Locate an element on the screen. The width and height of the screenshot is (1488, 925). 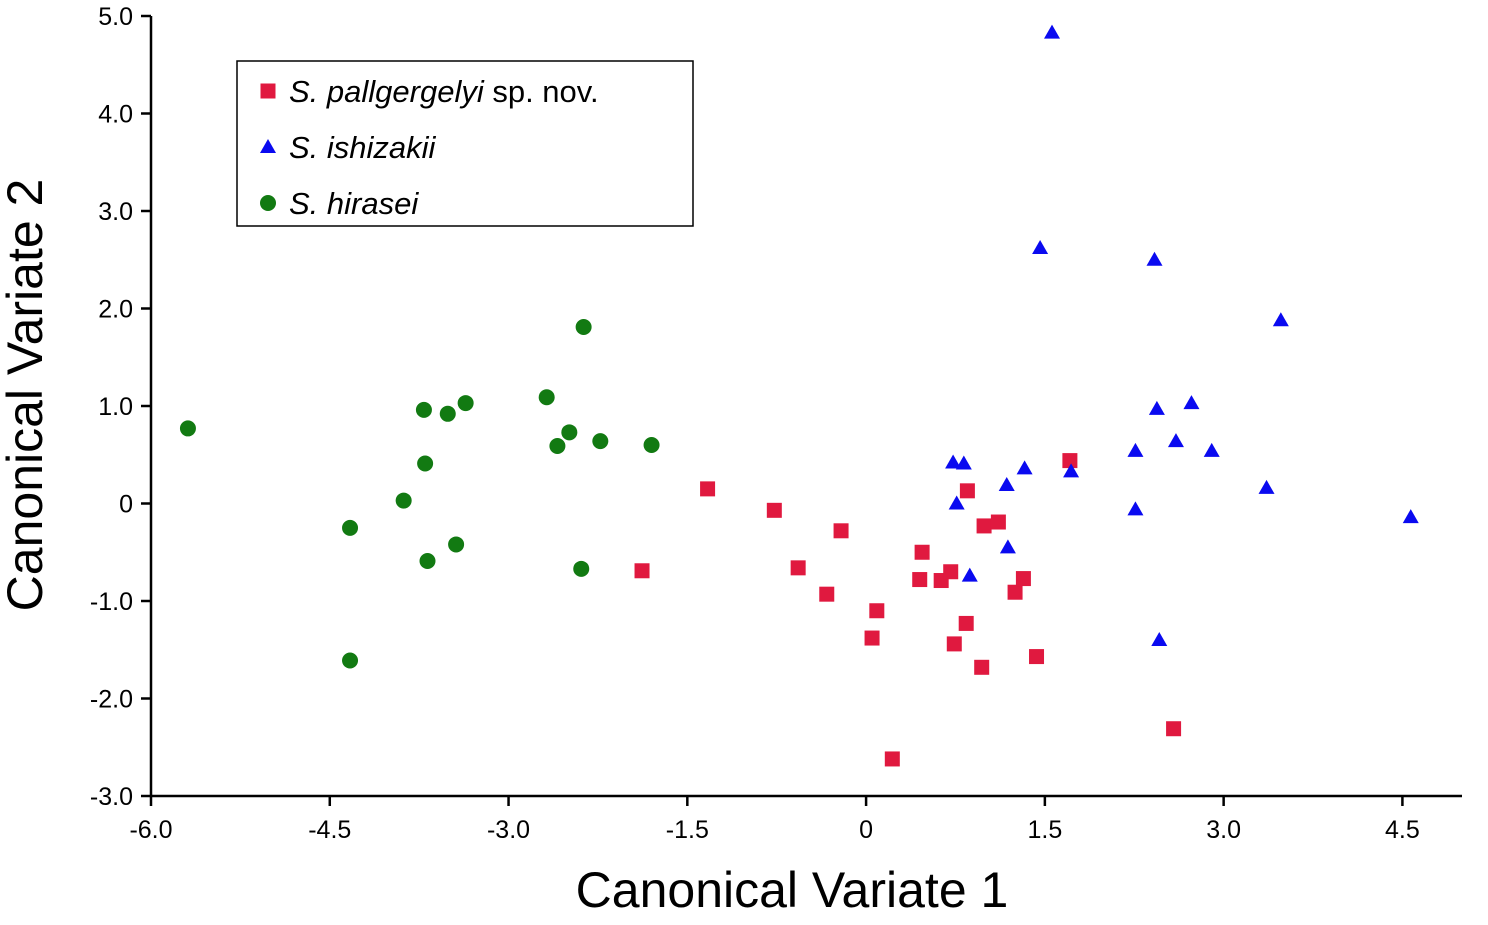
y-tick-label: -2.0 is located at coordinates (111, 700).